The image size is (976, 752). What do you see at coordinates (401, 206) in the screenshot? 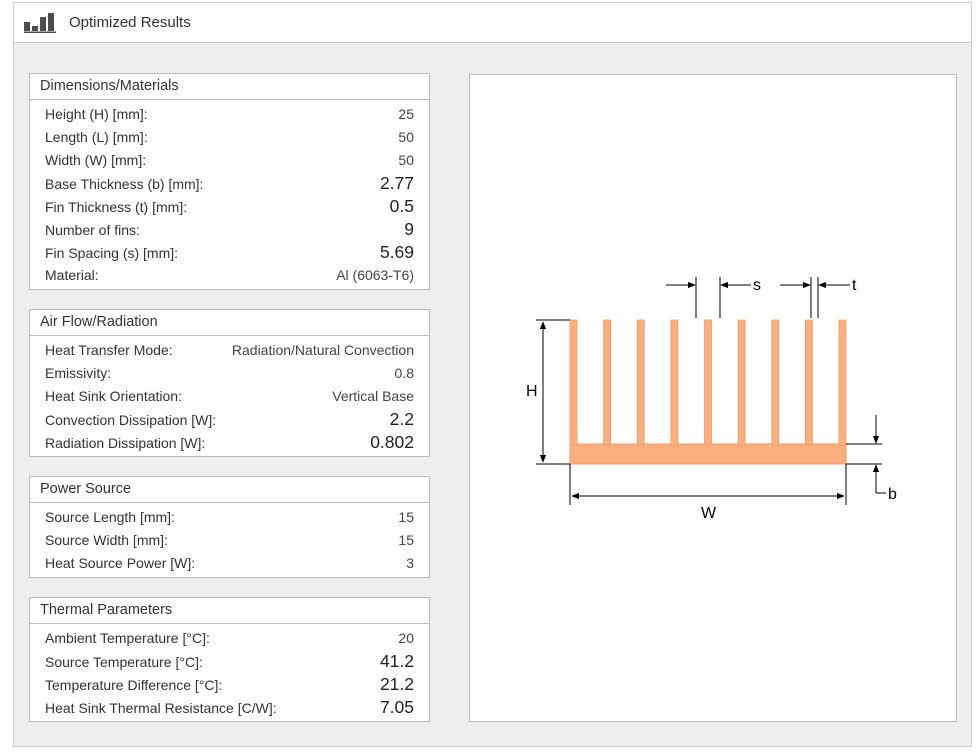
I see `row-value: 0.5` at bounding box center [401, 206].